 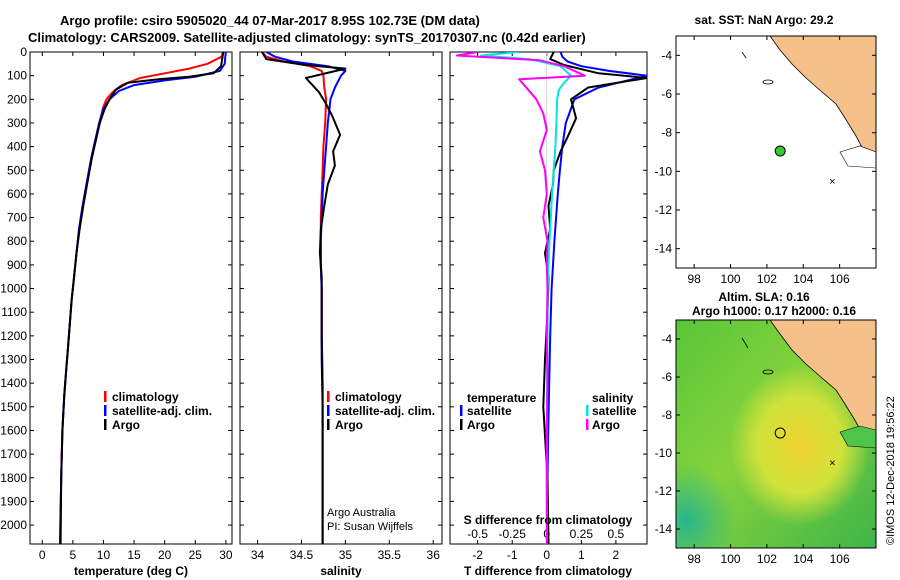 I want to click on y-tick-label: 0, so click(x=23, y=52).